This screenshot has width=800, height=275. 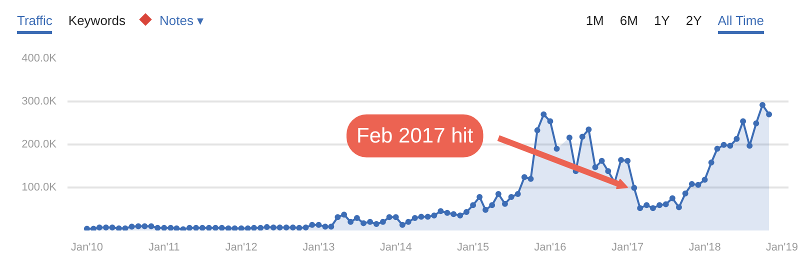 What do you see at coordinates (782, 248) in the screenshot?
I see `x-tick-label: Jan'19` at bounding box center [782, 248].